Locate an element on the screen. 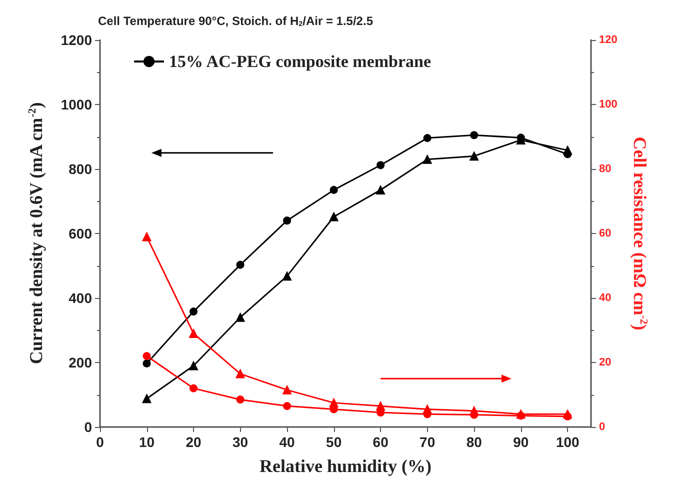 The image size is (699, 490). y2-tick-label: 100 is located at coordinates (608, 104).